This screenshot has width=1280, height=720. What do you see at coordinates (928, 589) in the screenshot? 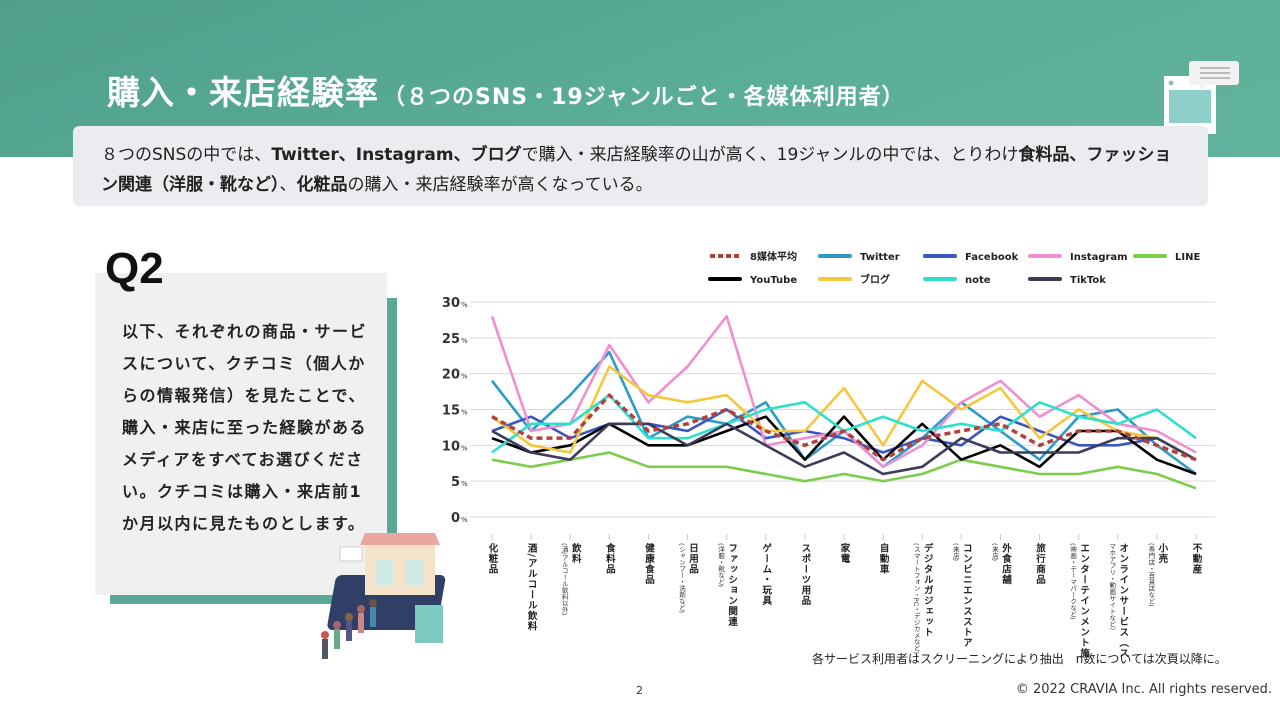
I see `x-tick-label: デジタルガジェット` at bounding box center [928, 589].